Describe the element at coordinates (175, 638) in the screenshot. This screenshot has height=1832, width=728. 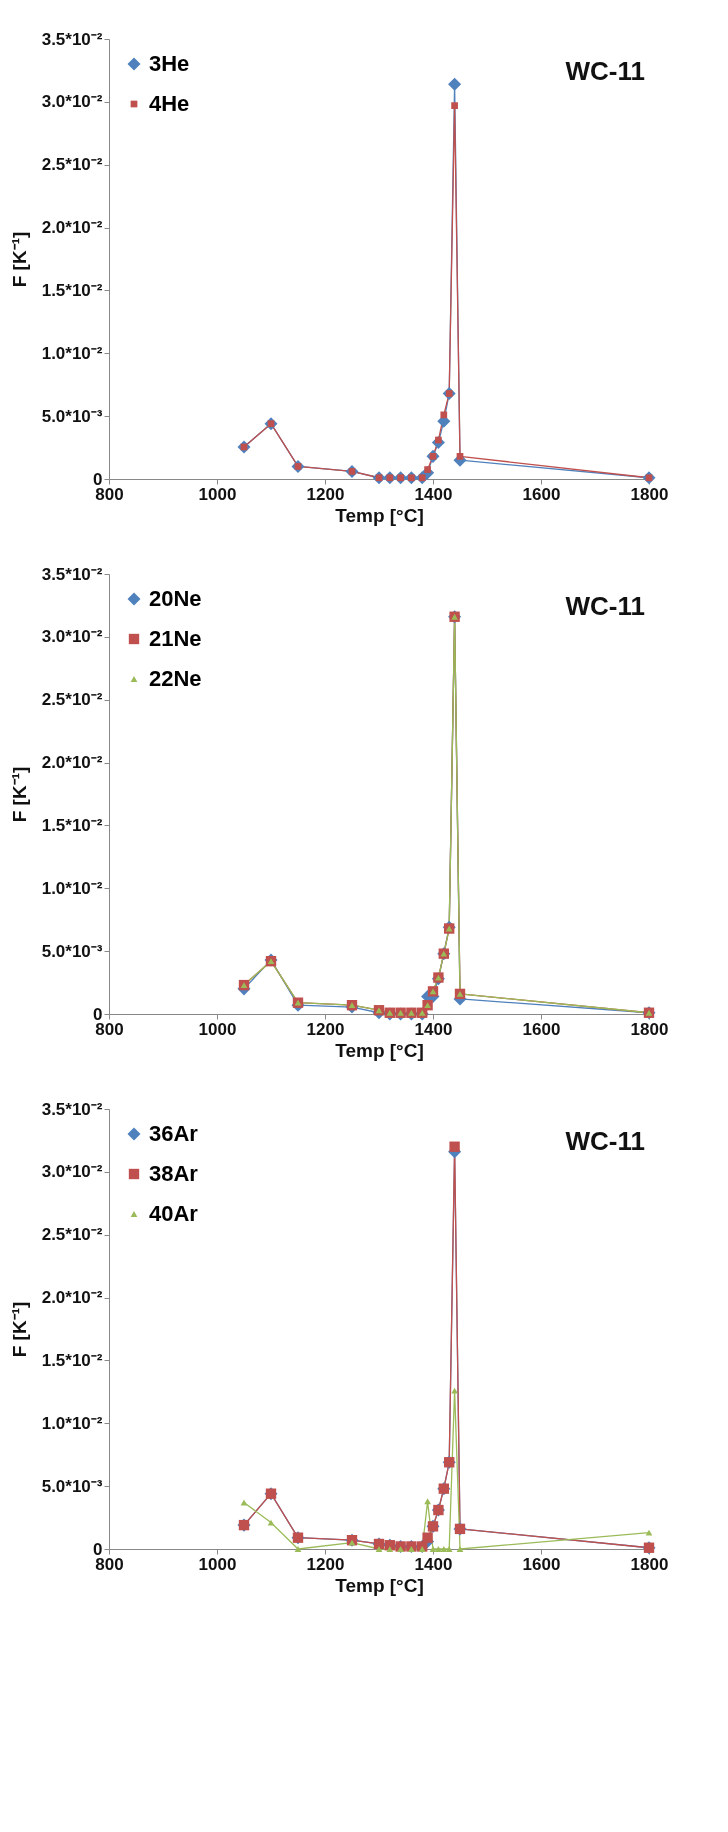
I see `legend-label: 21Ne` at that location.